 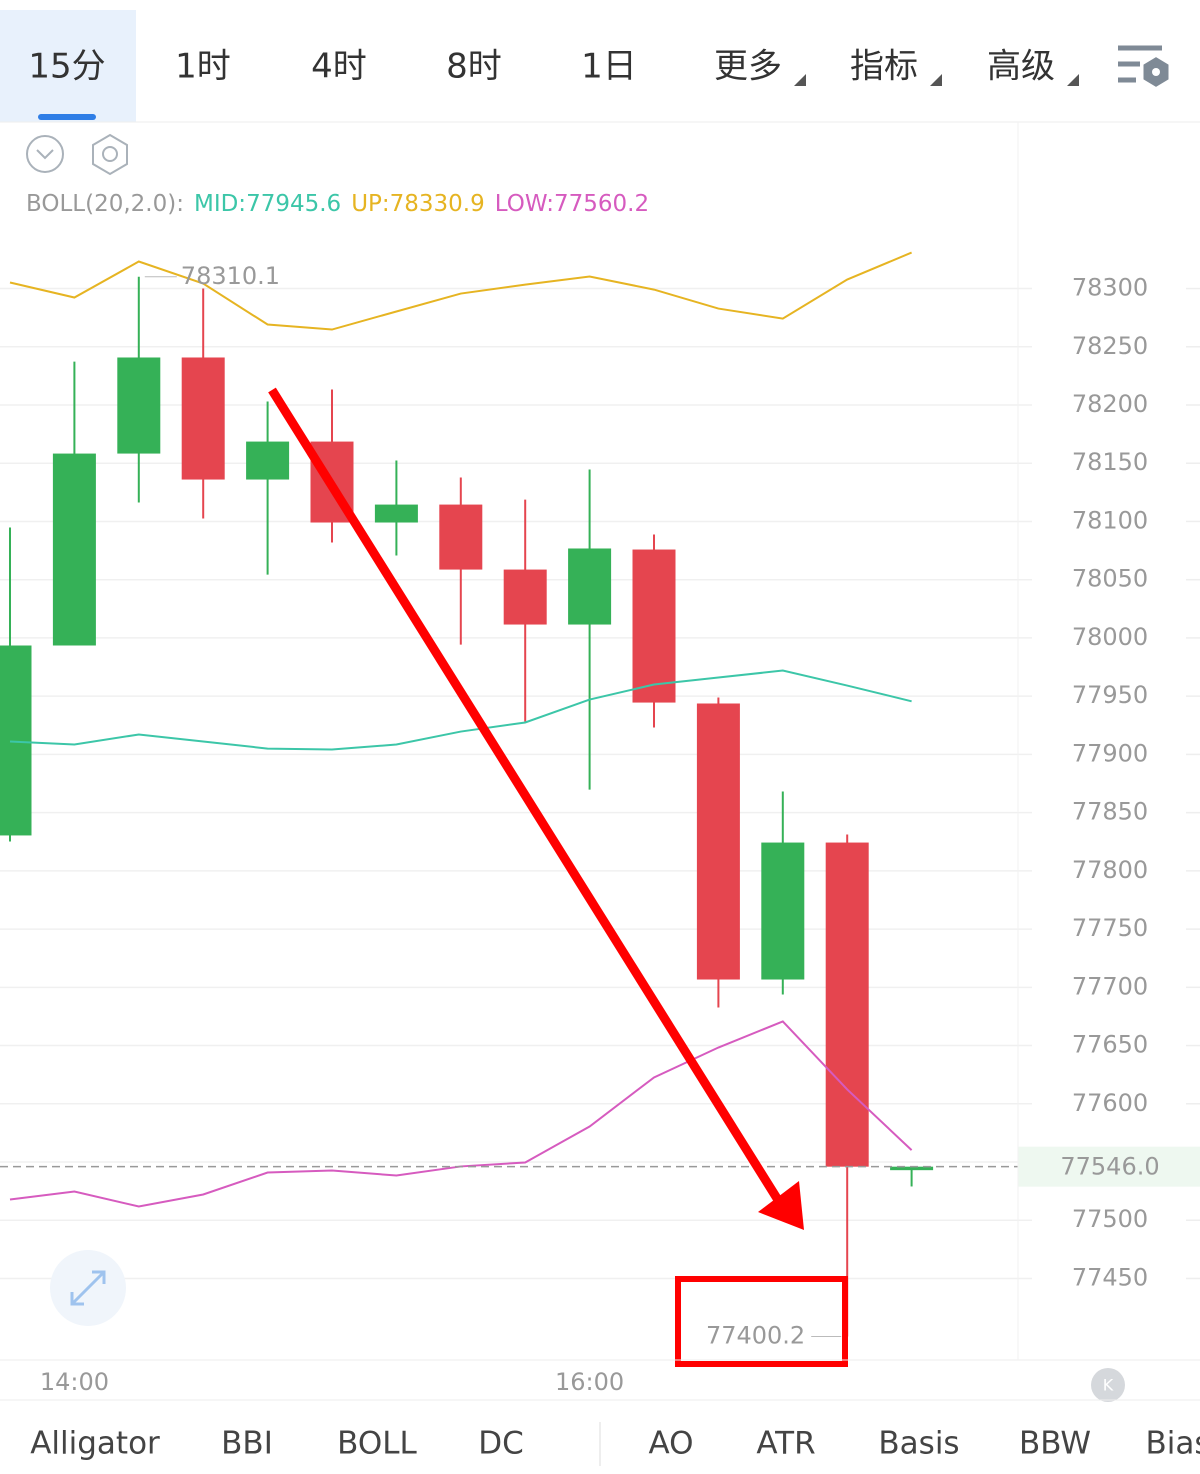 I want to click on collapse-button, so click(x=45, y=154).